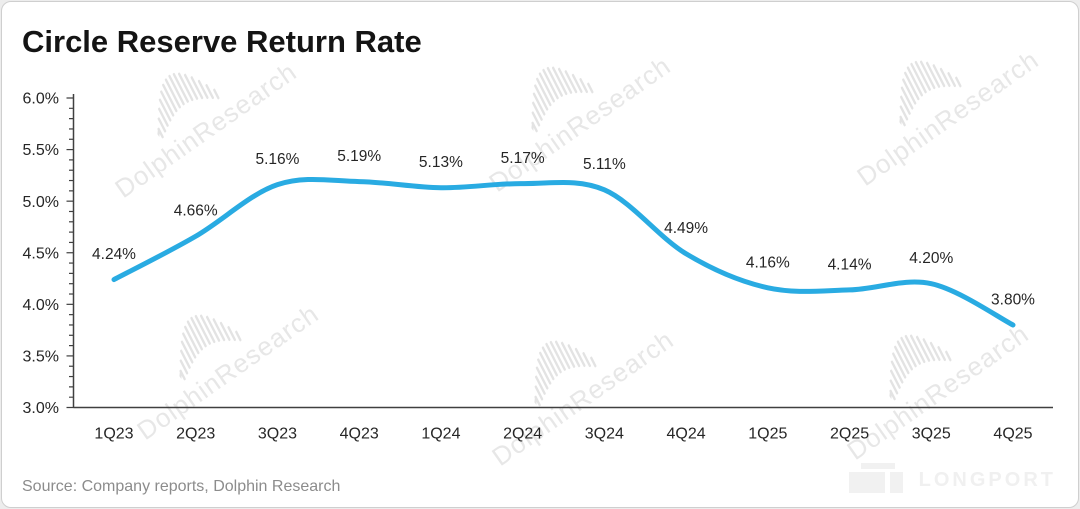  What do you see at coordinates (41, 408) in the screenshot?
I see `y-tick-label: 3.0%` at bounding box center [41, 408].